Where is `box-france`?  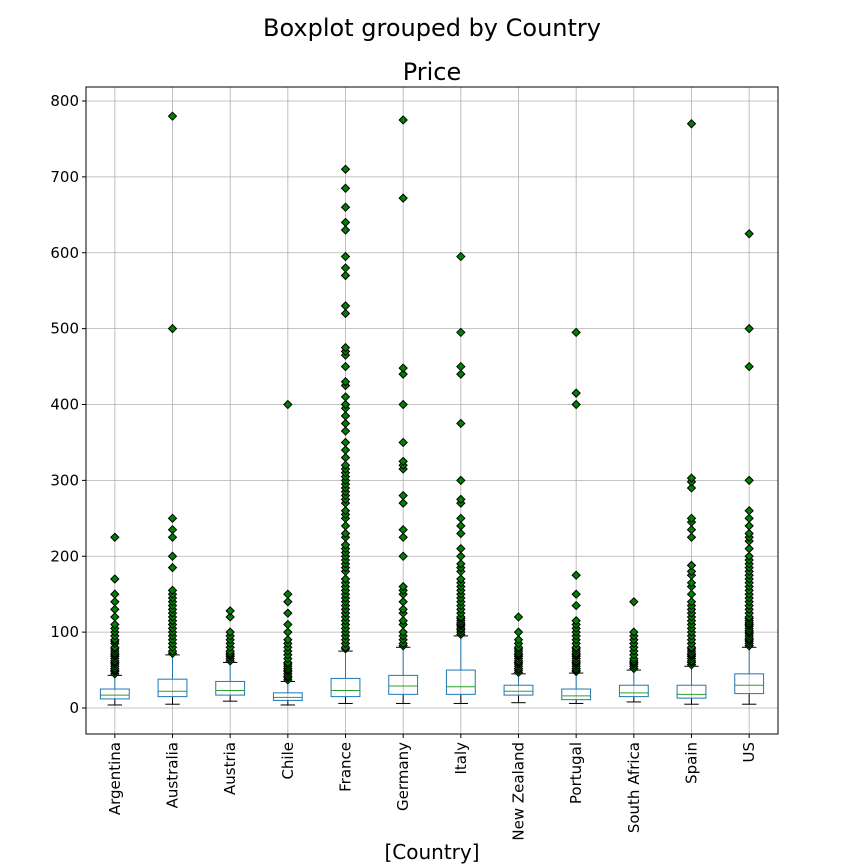 box-france is located at coordinates (345, 677).